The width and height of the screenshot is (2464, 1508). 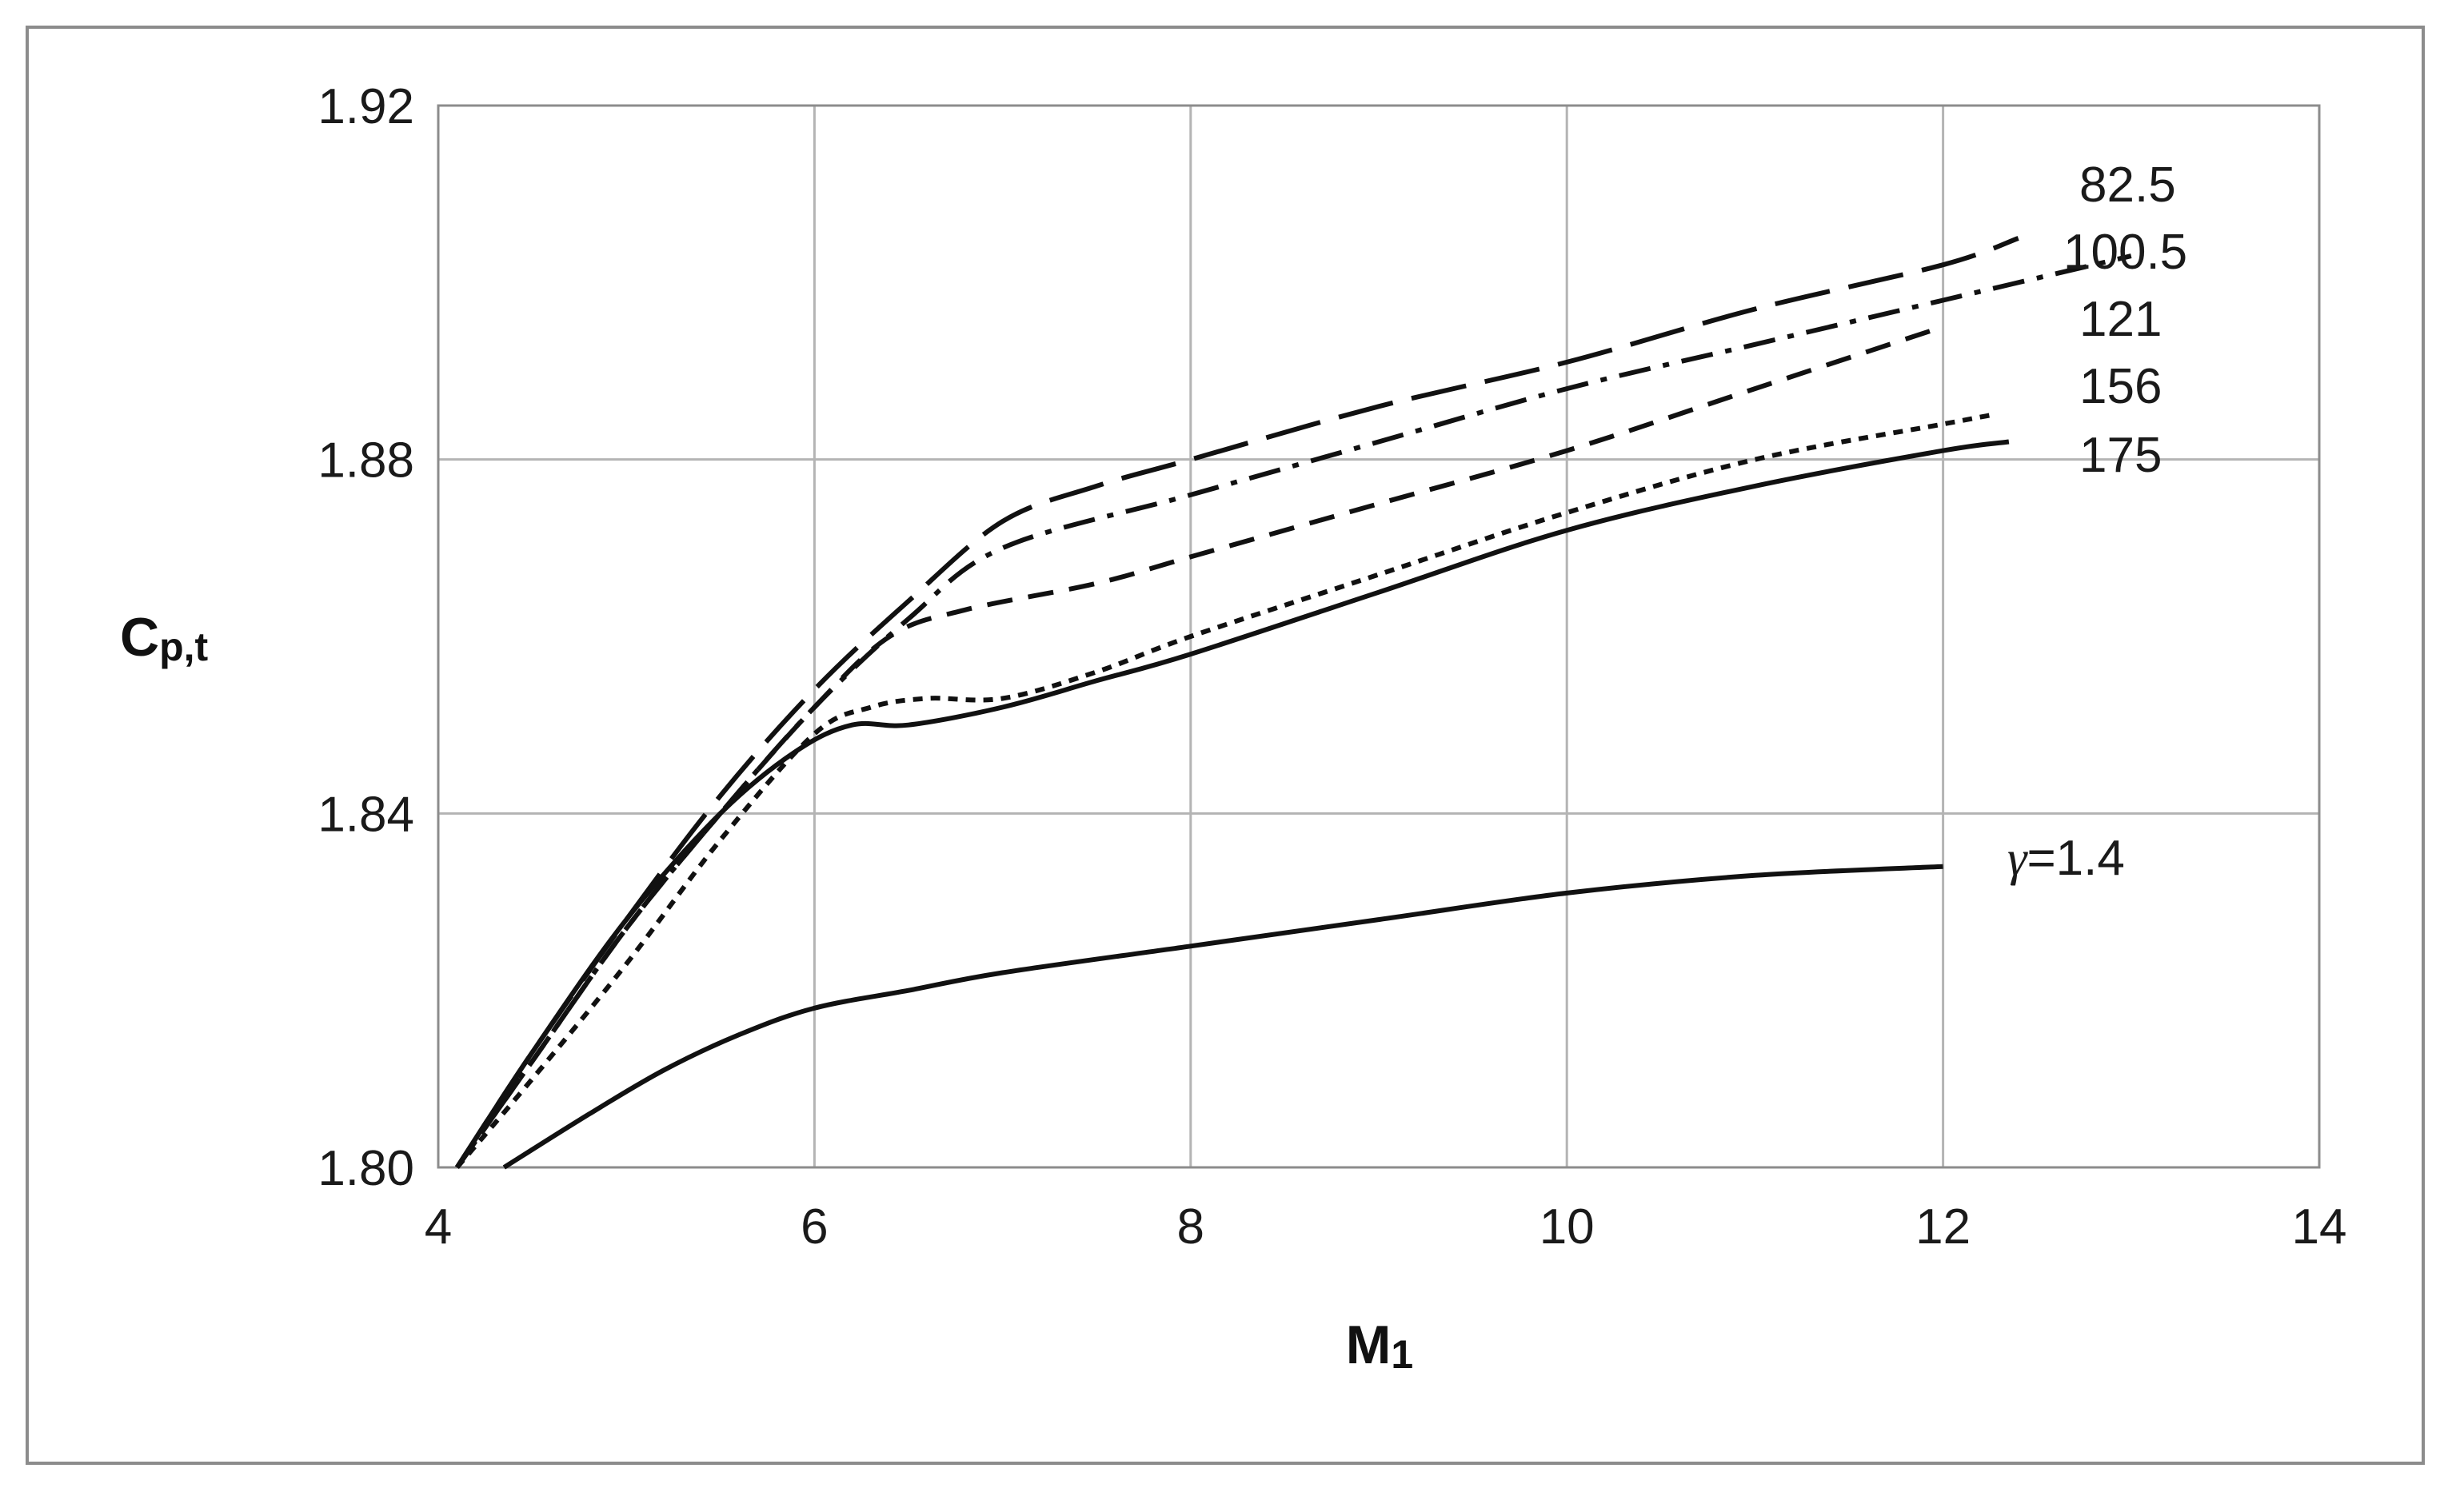 What do you see at coordinates (365, 461) in the screenshot?
I see `y-tick-label: 1.88` at bounding box center [365, 461].